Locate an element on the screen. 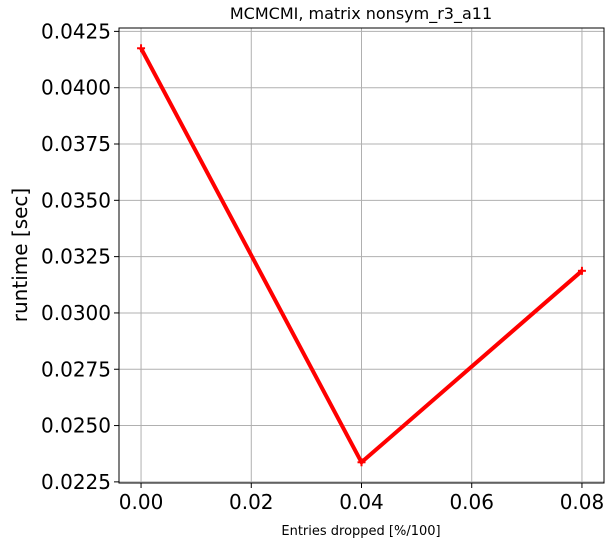 This screenshot has width=609, height=542. y-tick-label: 0.0425 is located at coordinates (76, 31).